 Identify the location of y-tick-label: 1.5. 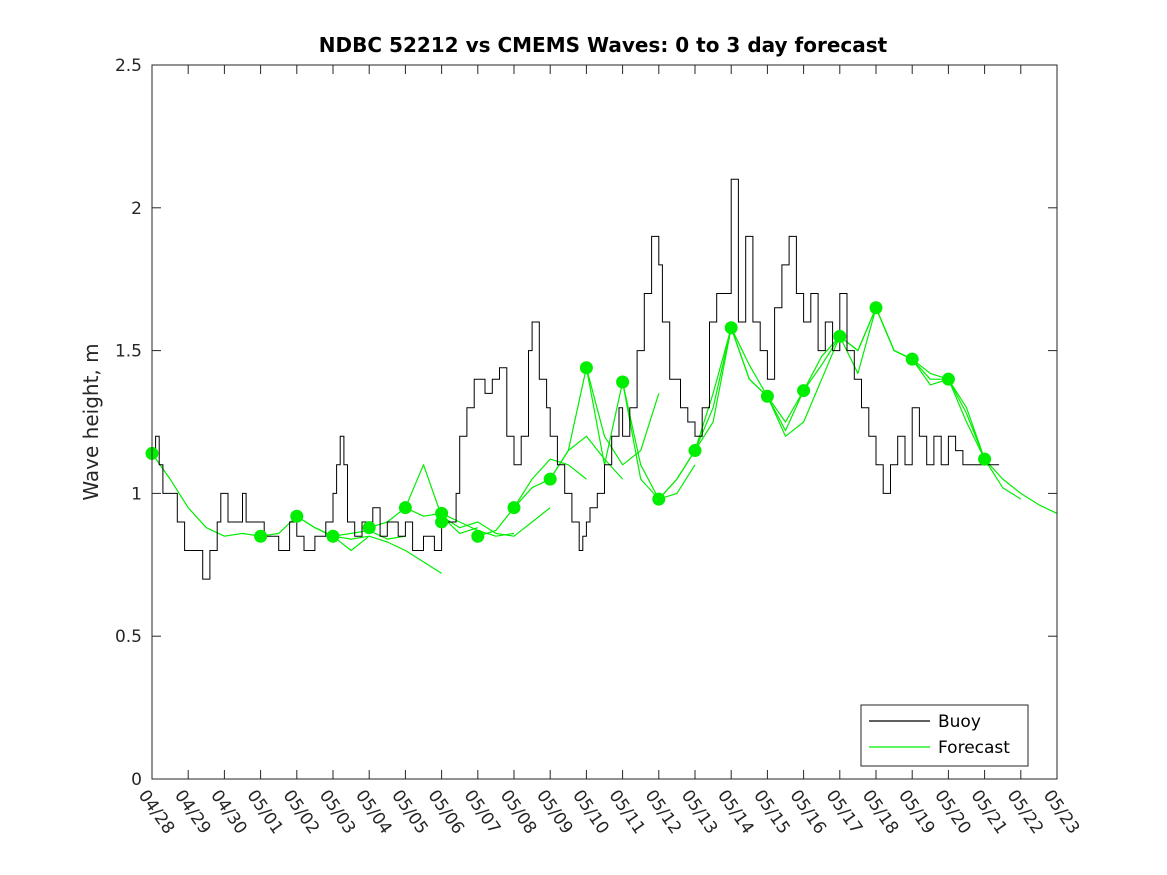
(128, 352).